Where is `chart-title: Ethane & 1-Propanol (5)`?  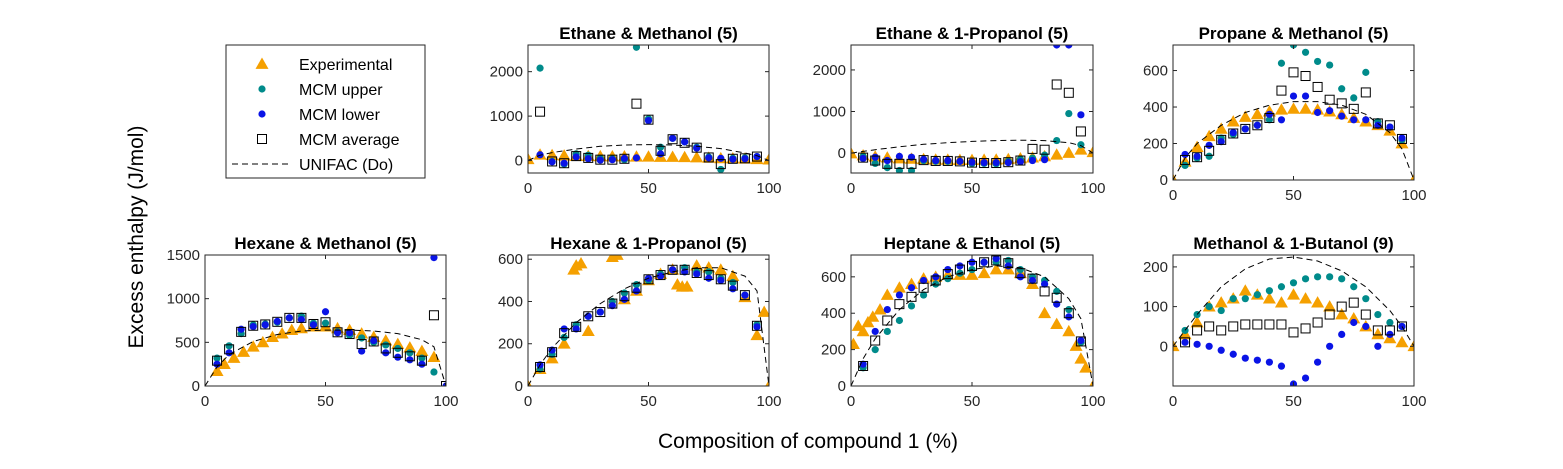
chart-title: Ethane & 1-Propanol (5) is located at coordinates (972, 33).